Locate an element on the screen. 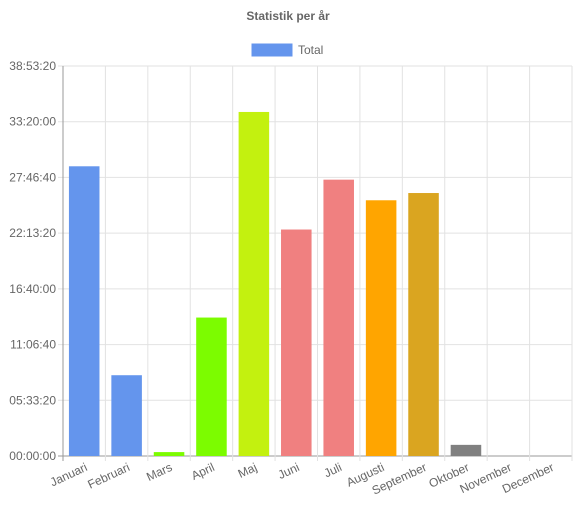  bar-april is located at coordinates (211, 386).